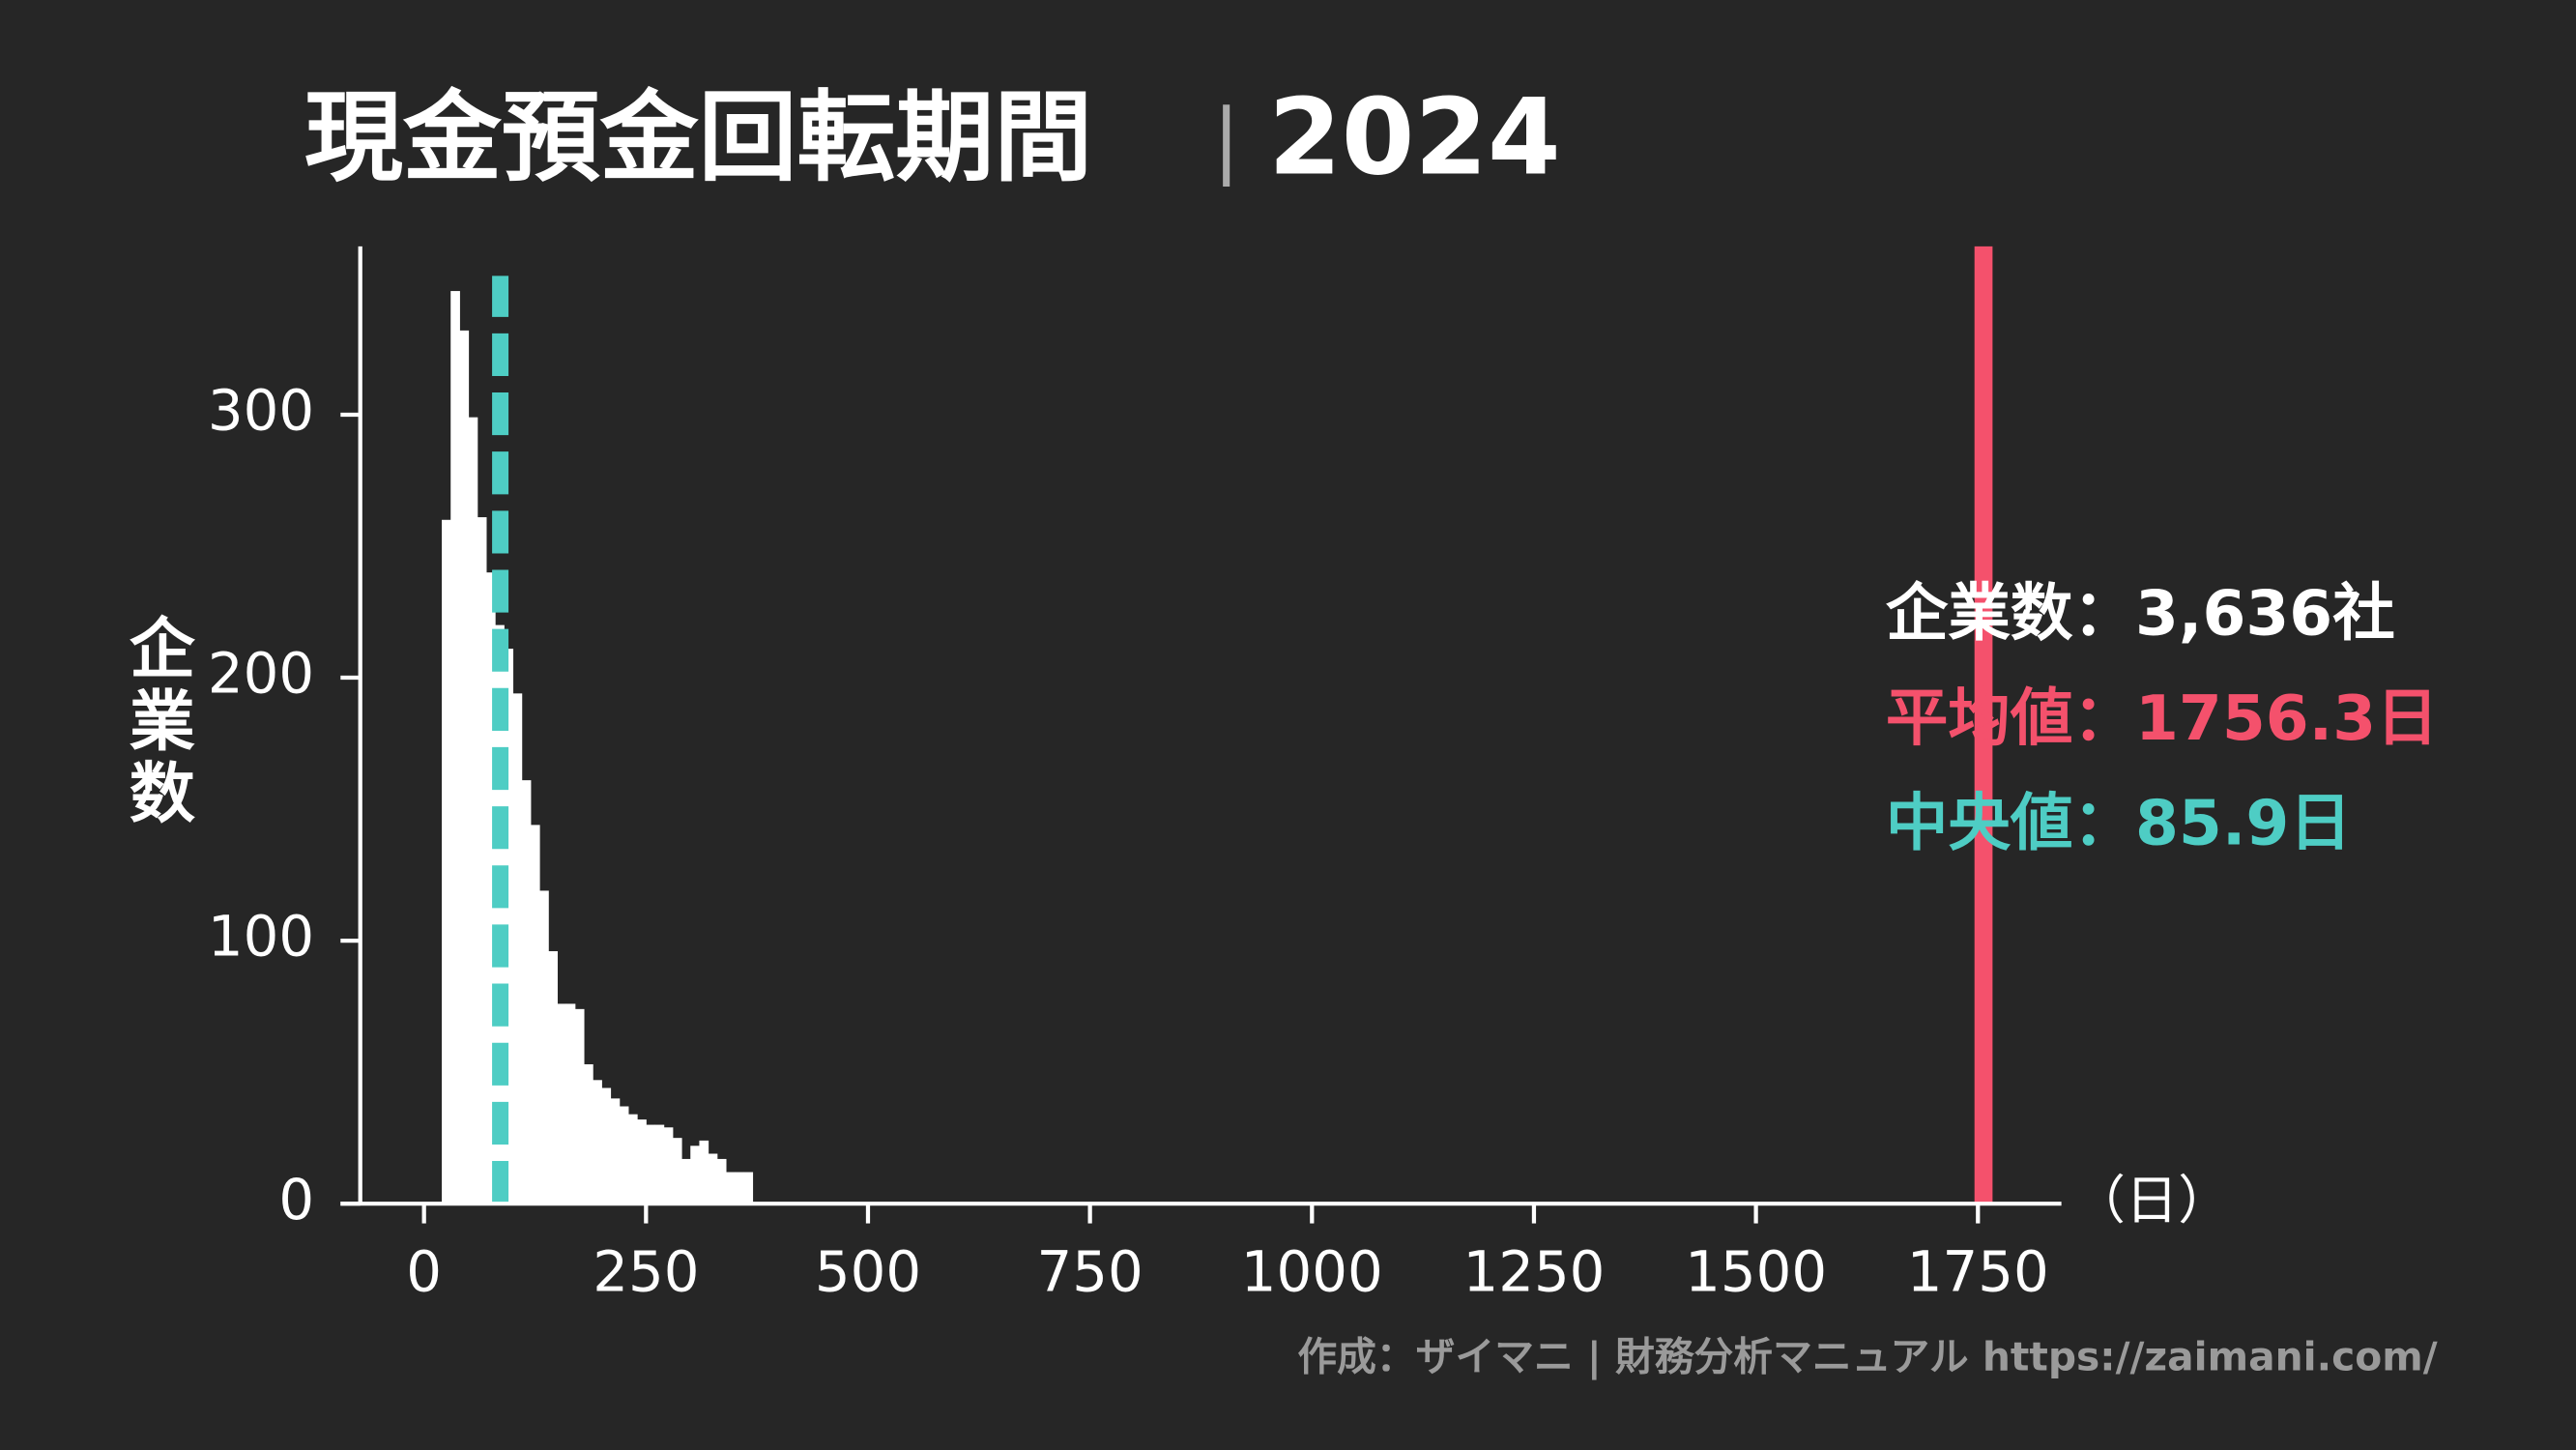 Image resolution: width=2576 pixels, height=1450 pixels. What do you see at coordinates (2152, 1200) in the screenshot?
I see `x-axis-unit: （日）` at bounding box center [2152, 1200].